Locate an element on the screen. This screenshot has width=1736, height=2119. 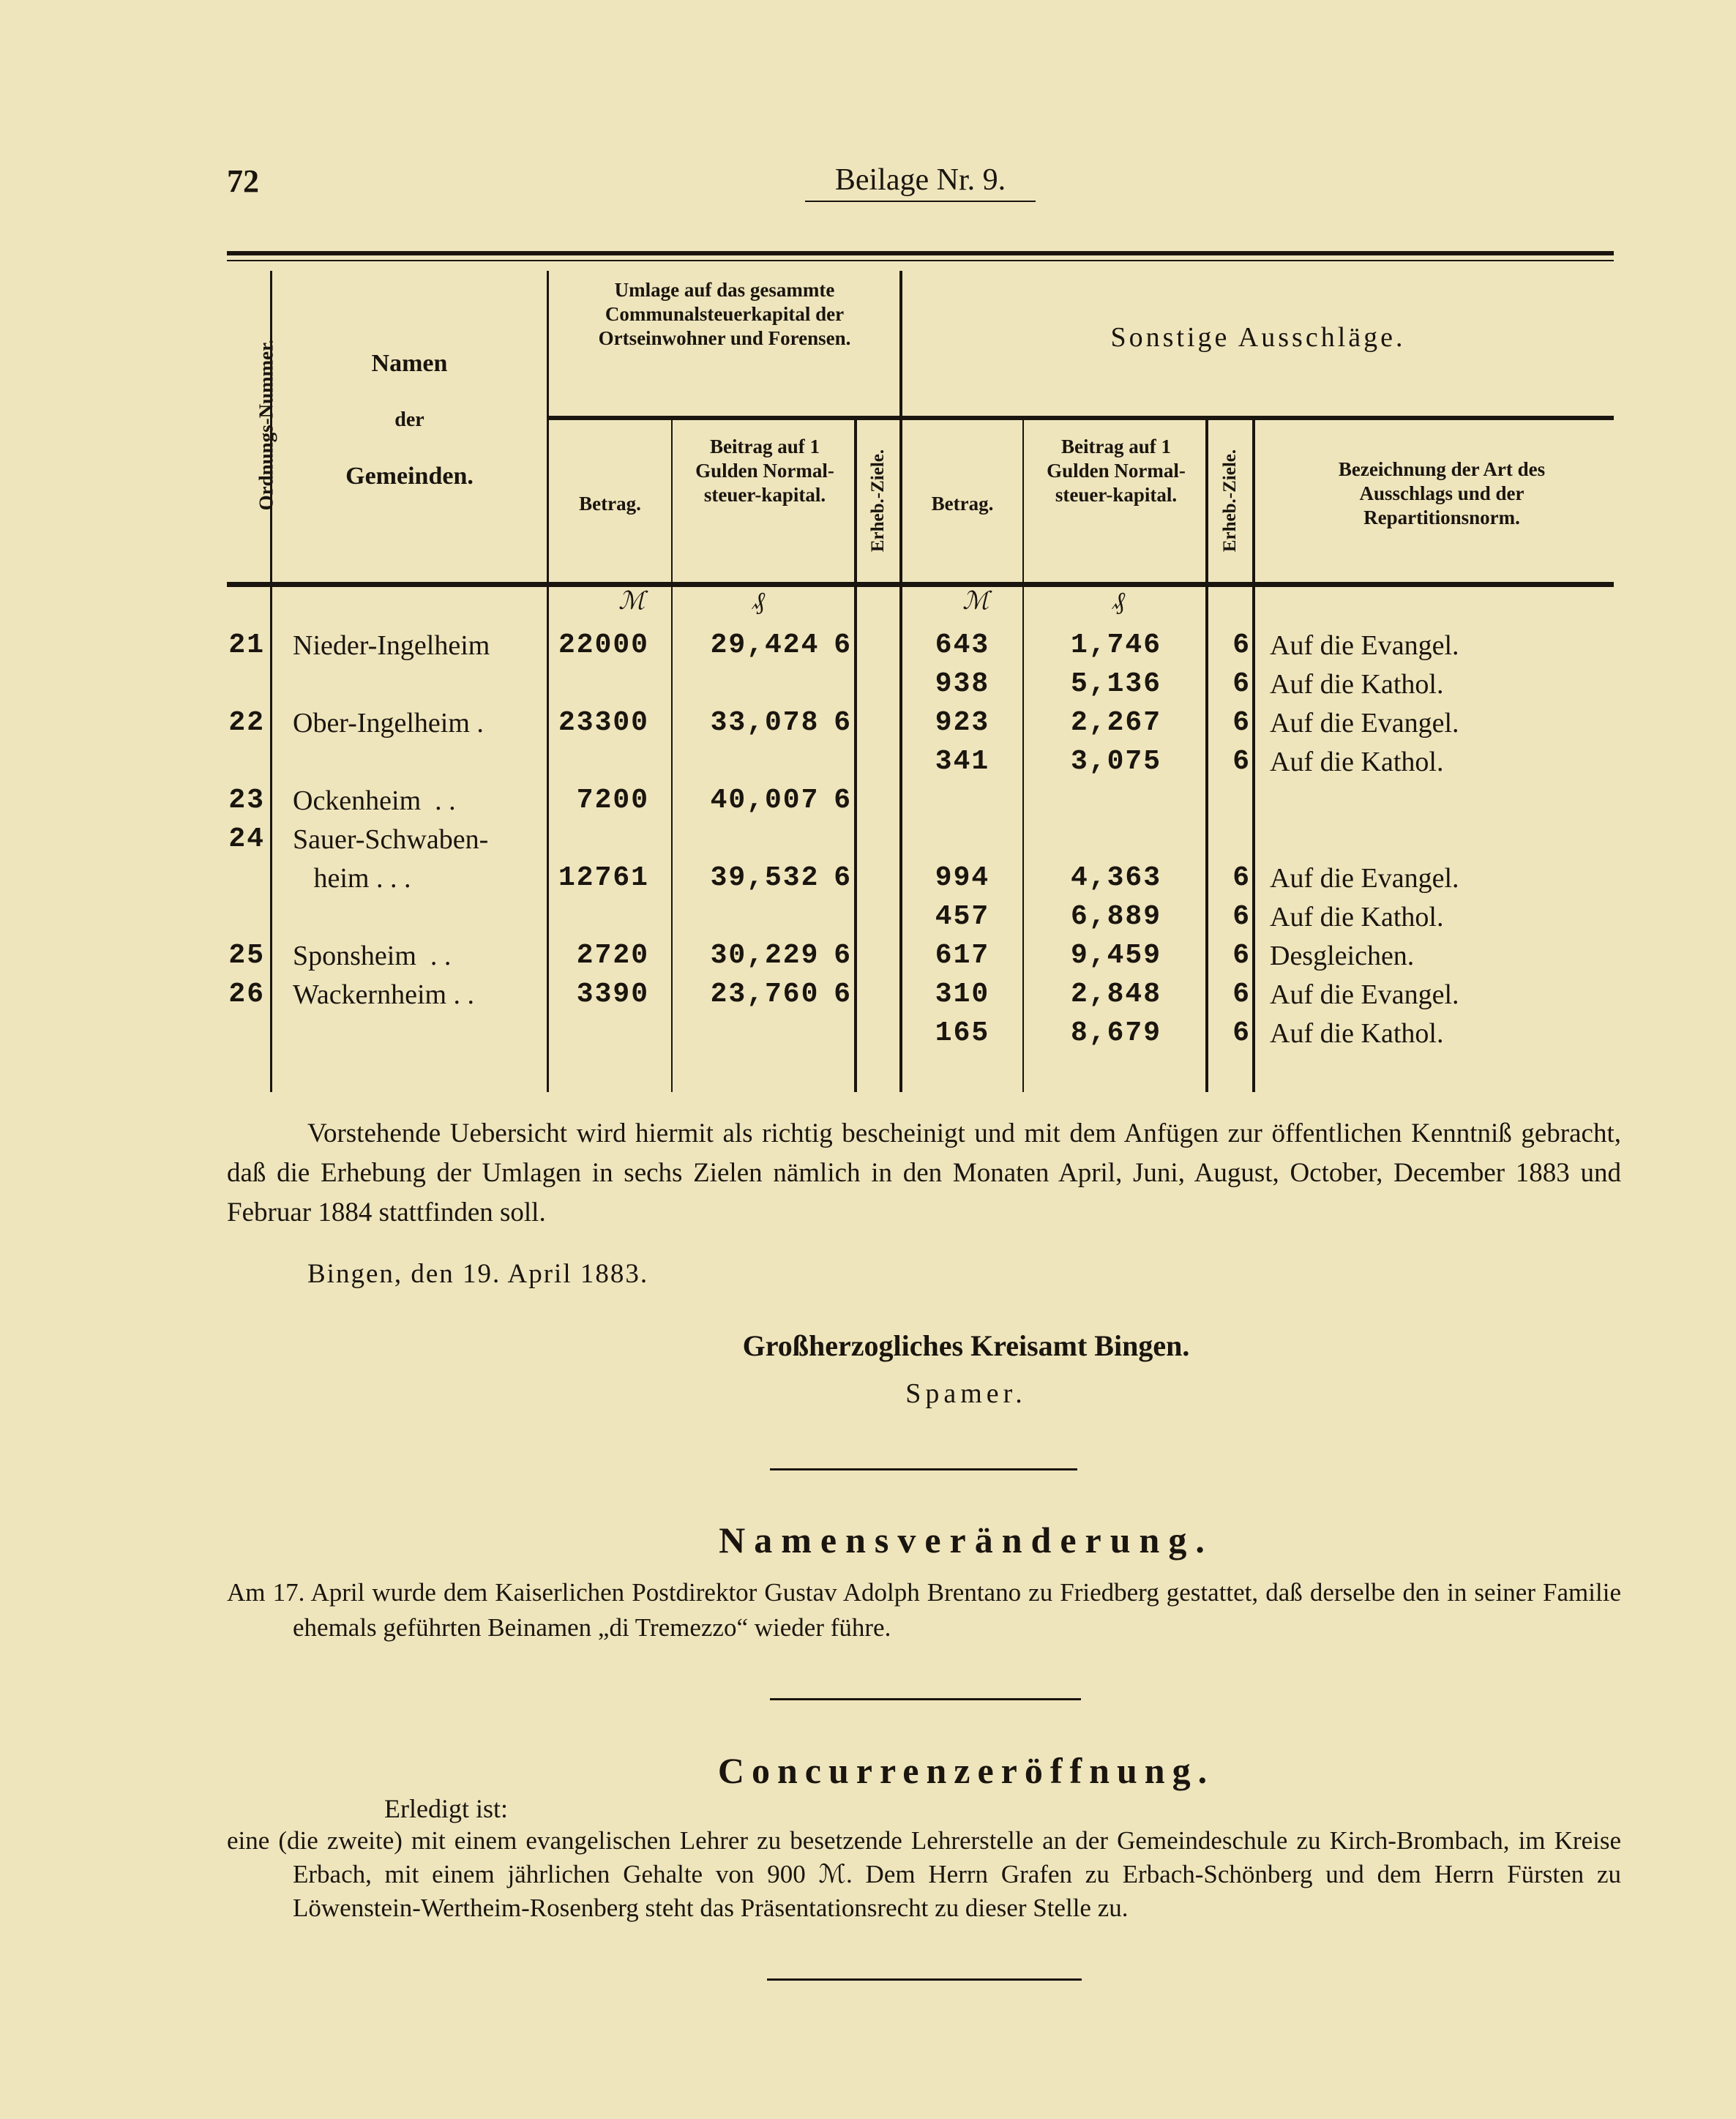
cell-beitrag: 29,424 is located at coordinates (765, 645).